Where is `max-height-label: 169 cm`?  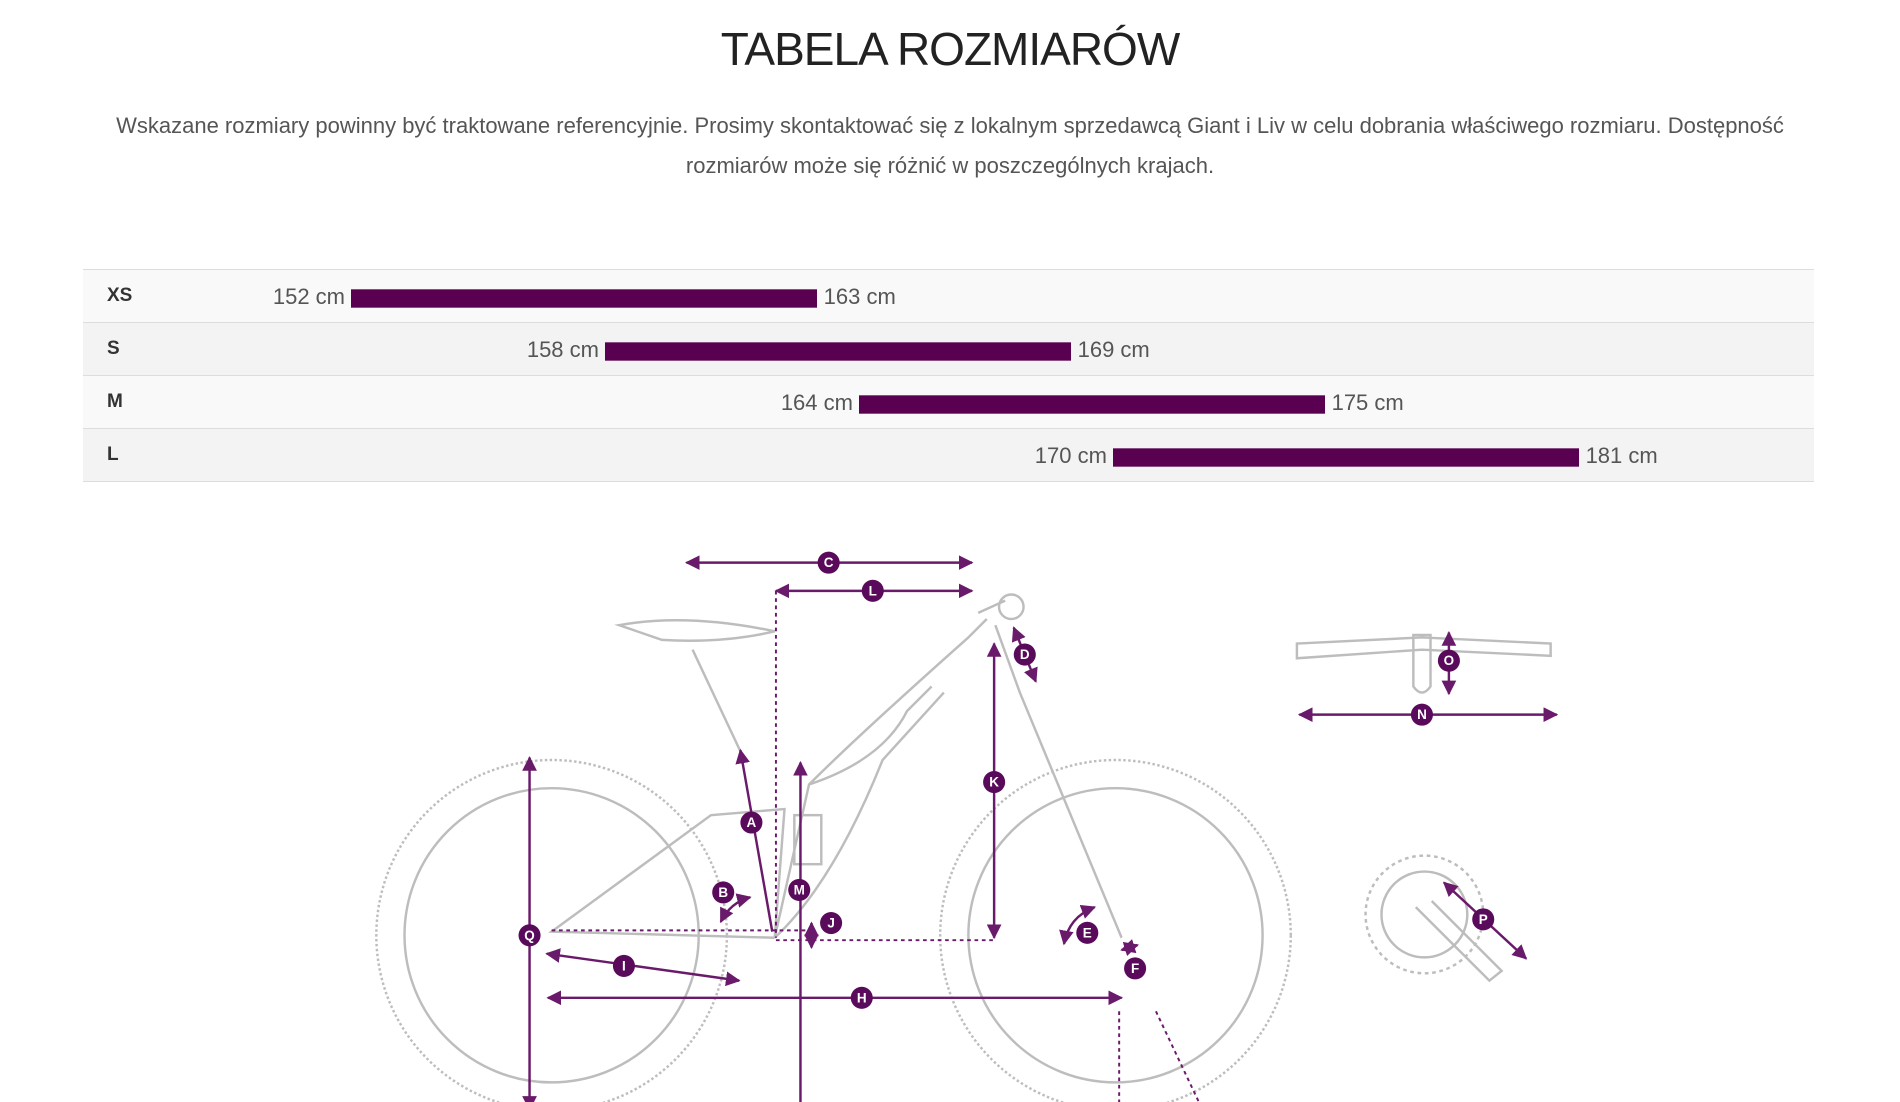 max-height-label: 169 cm is located at coordinates (1113, 349).